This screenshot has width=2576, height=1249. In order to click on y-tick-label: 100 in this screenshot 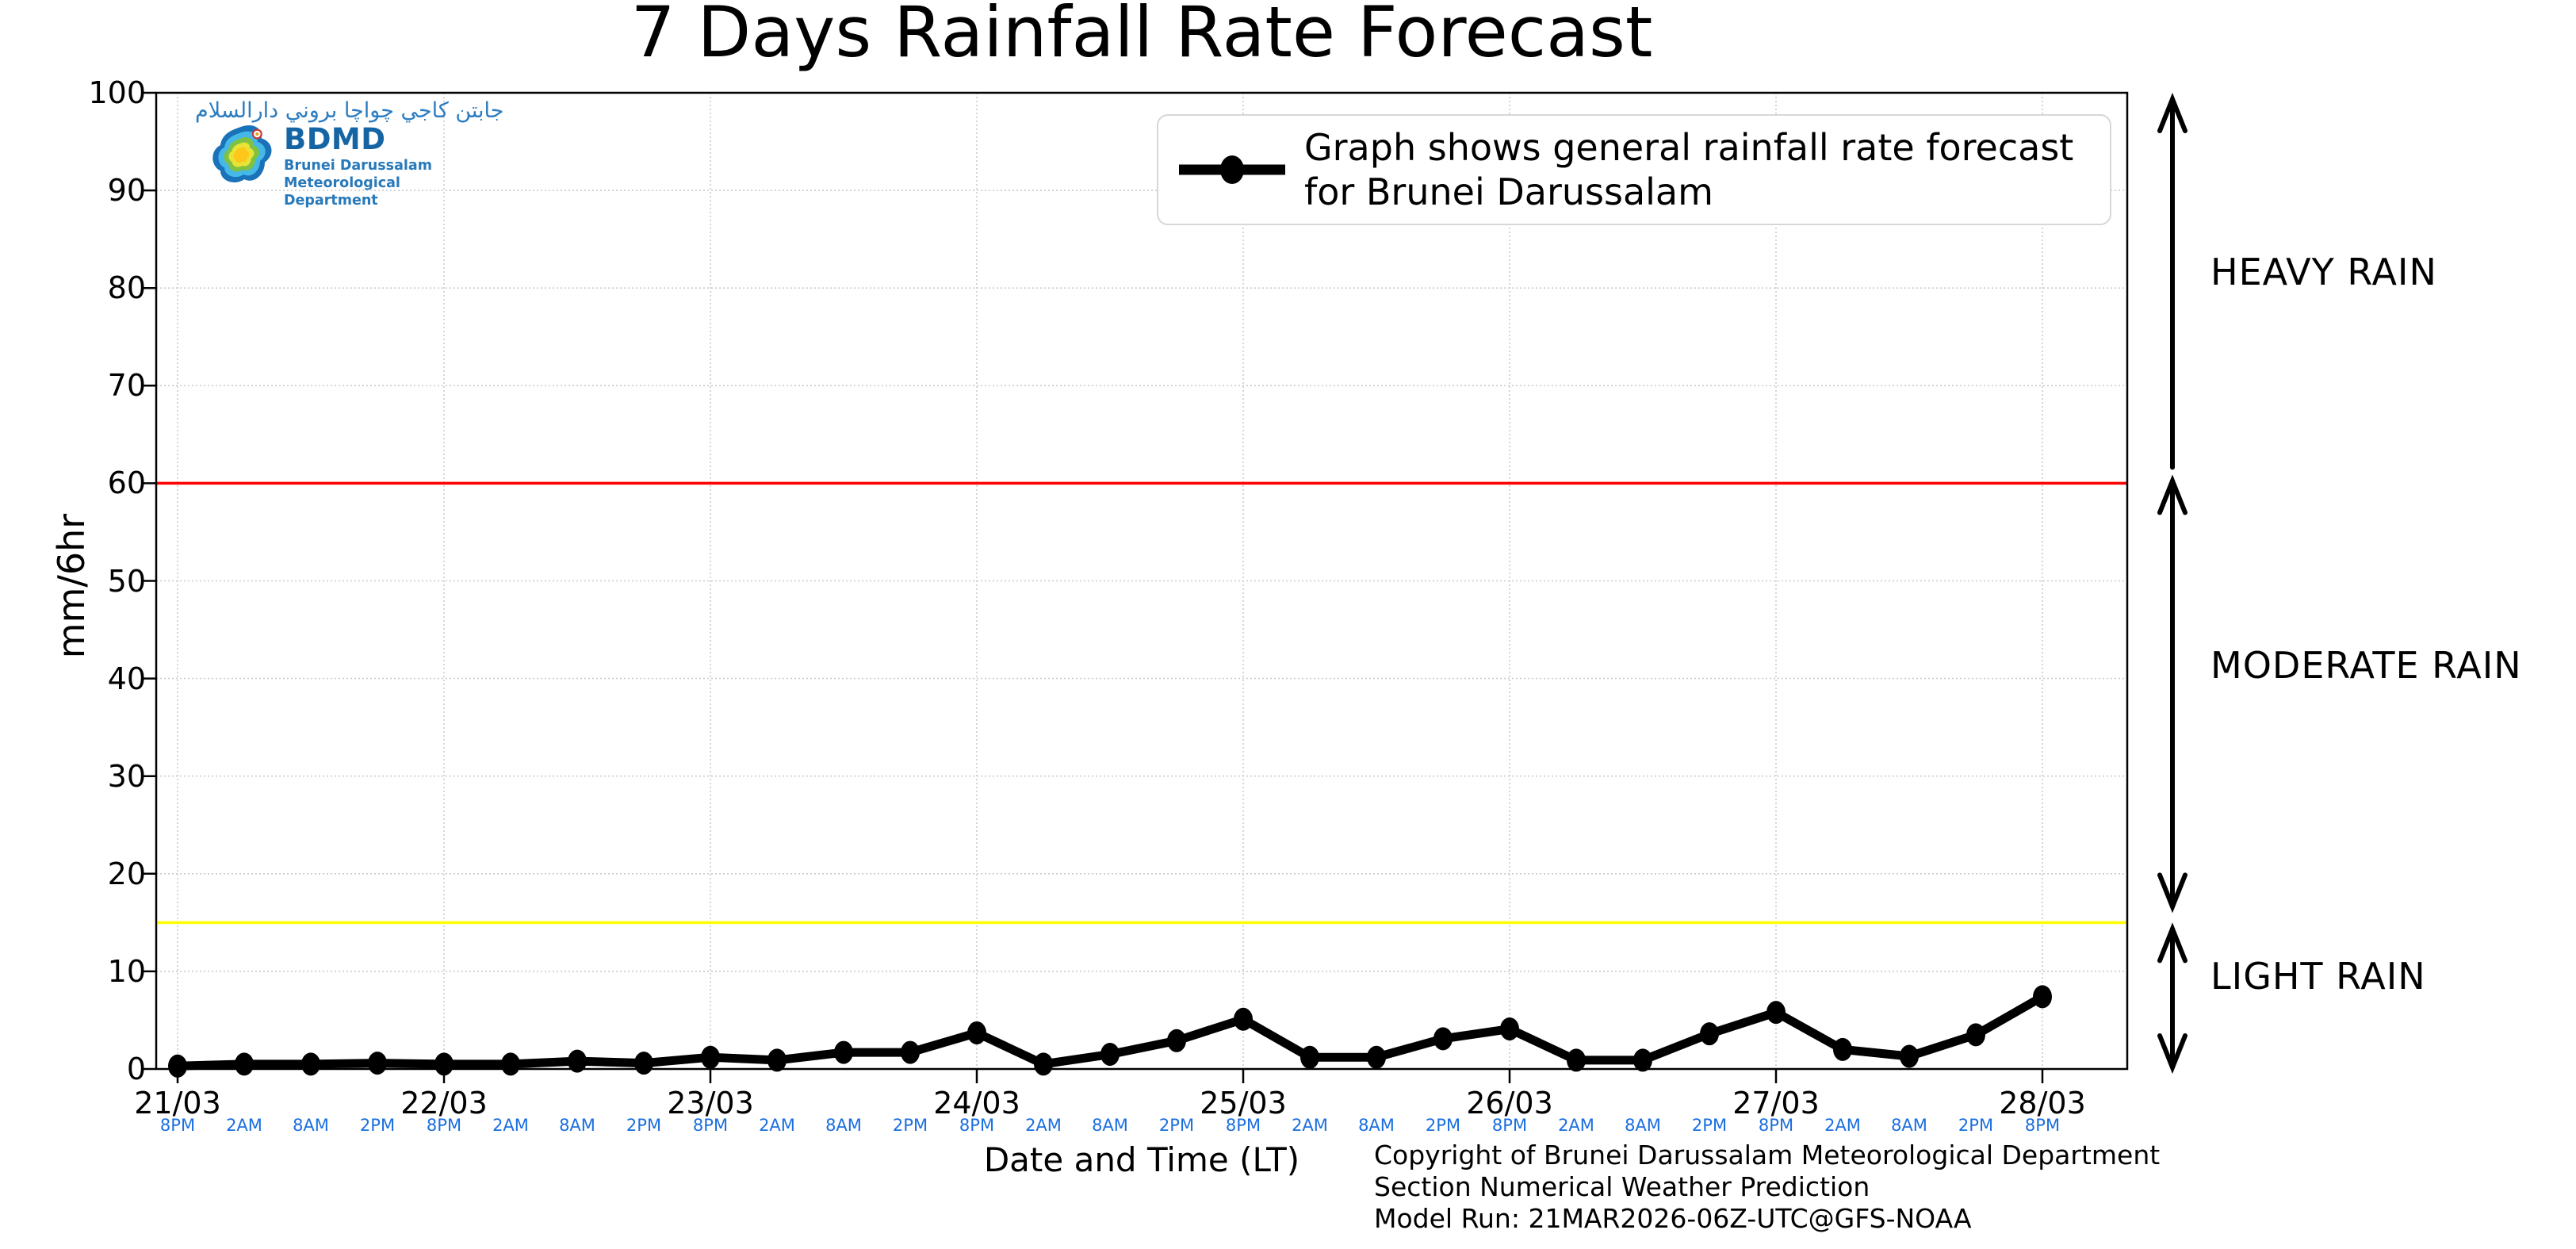, I will do `click(117, 92)`.